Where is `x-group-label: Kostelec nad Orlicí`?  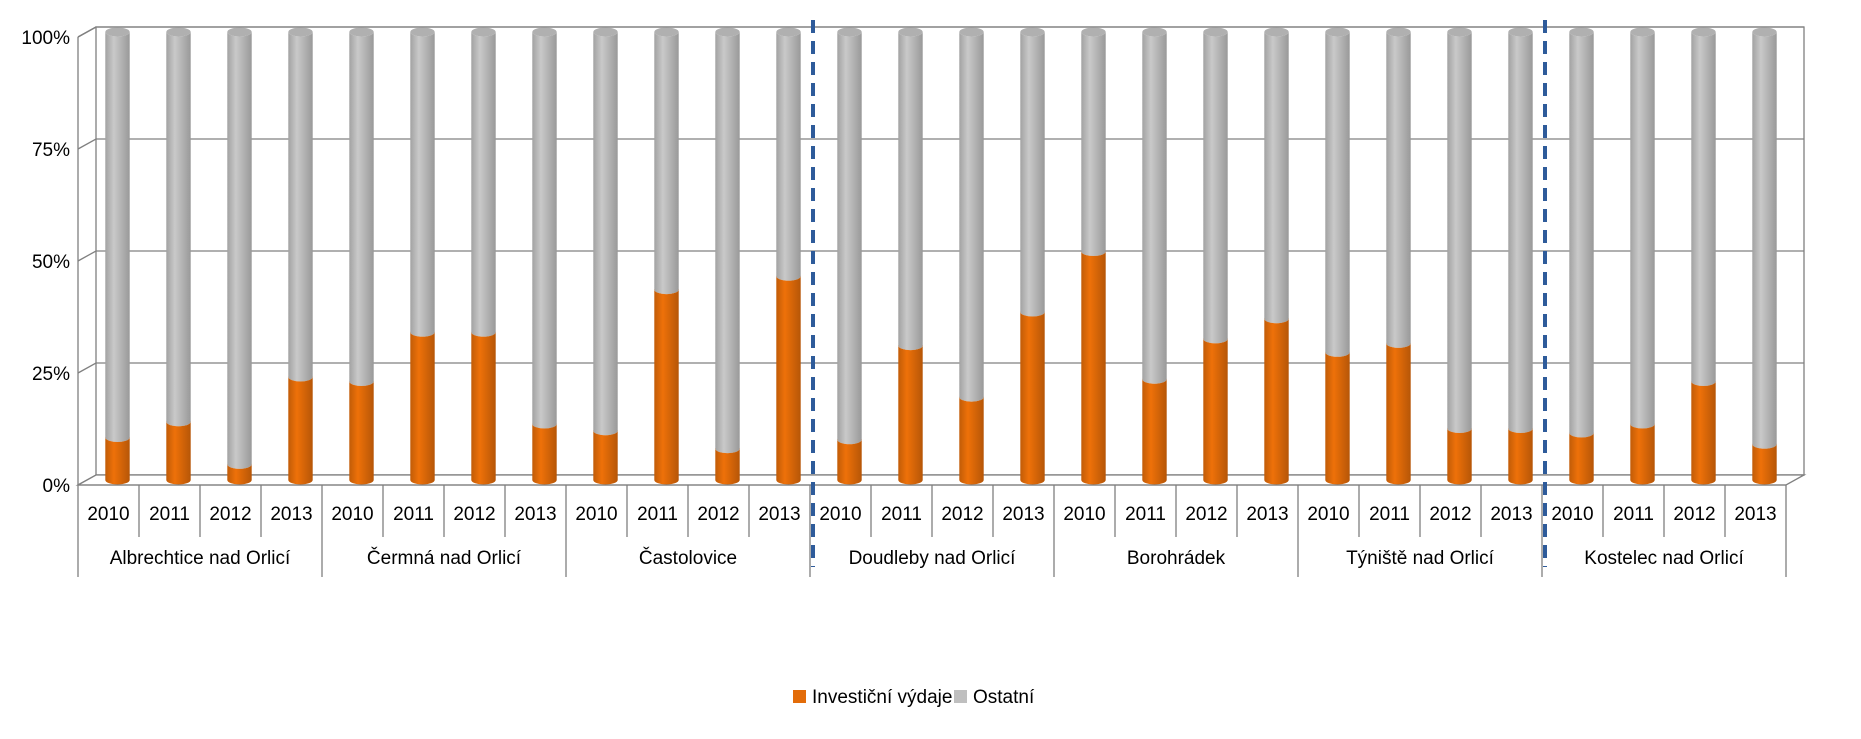
x-group-label: Kostelec nad Orlicí is located at coordinates (1664, 558).